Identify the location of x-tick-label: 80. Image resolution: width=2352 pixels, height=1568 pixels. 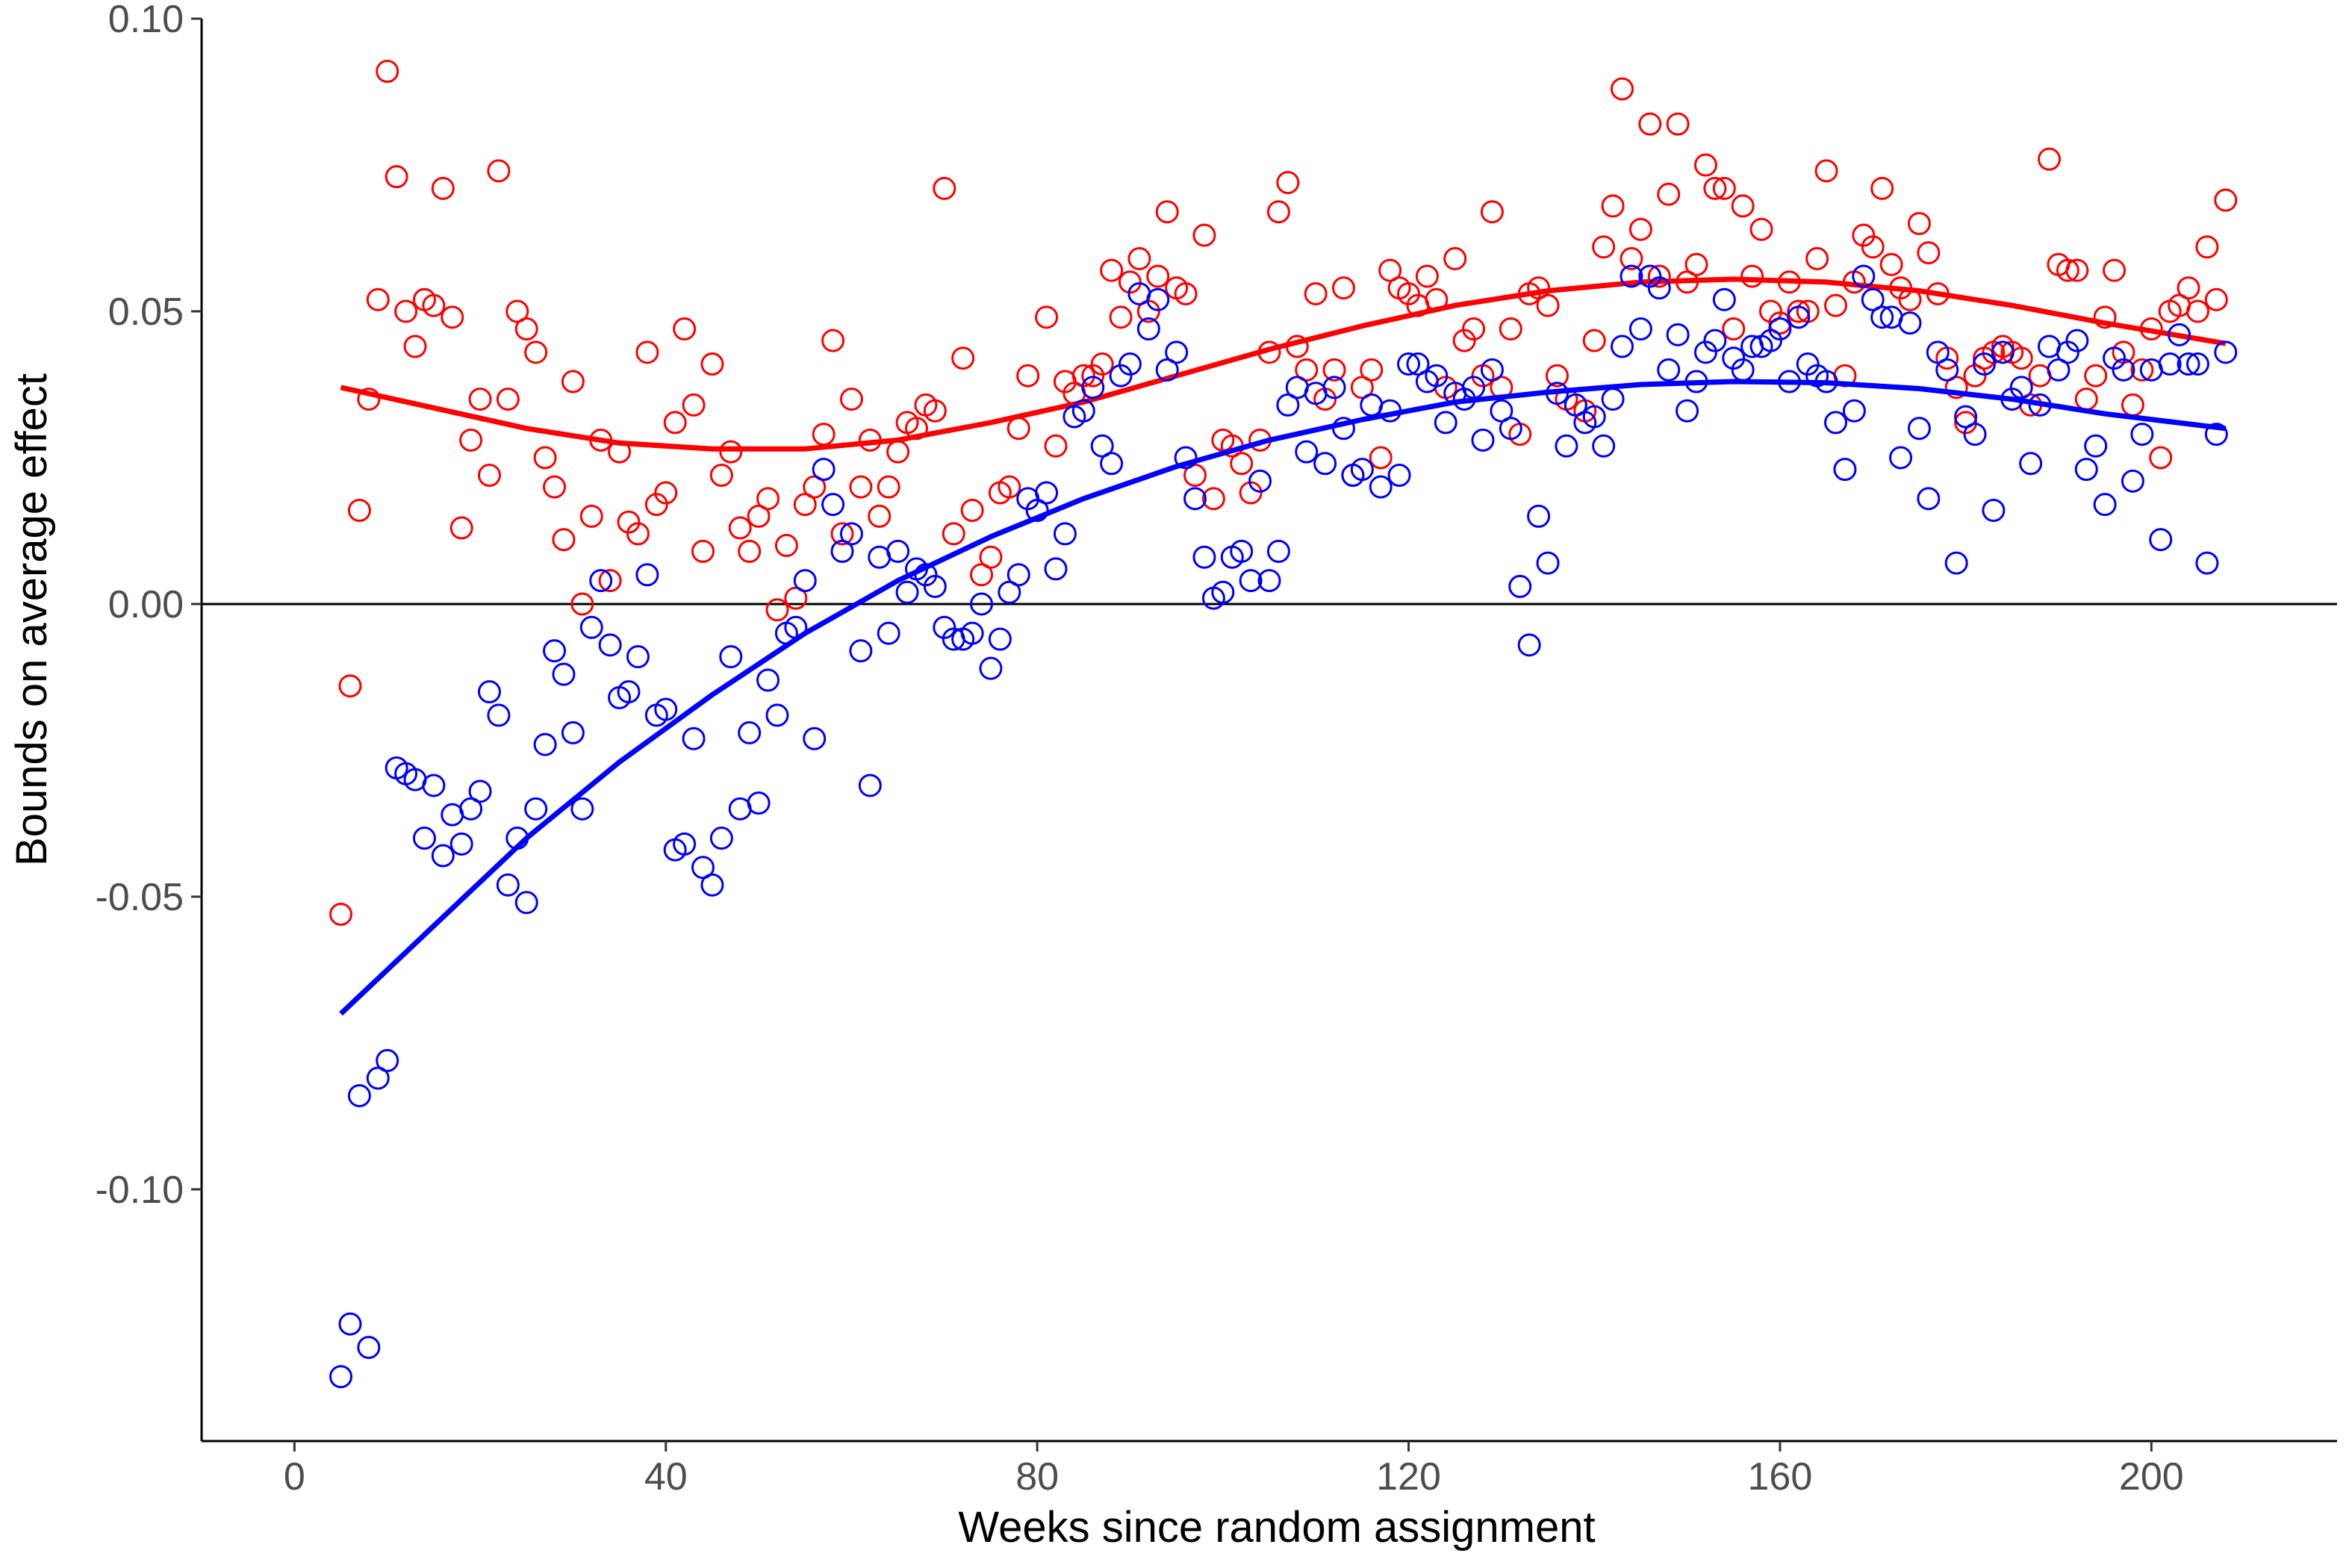
(1037, 1477).